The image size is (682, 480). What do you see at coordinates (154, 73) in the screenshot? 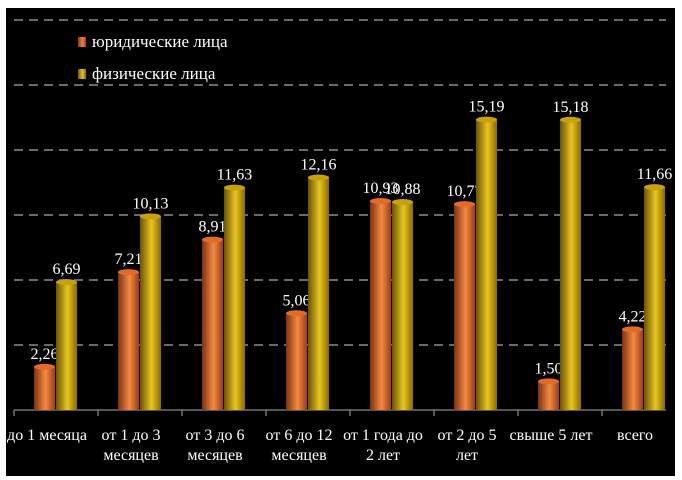
I see `legend-label-physical: физические лица` at bounding box center [154, 73].